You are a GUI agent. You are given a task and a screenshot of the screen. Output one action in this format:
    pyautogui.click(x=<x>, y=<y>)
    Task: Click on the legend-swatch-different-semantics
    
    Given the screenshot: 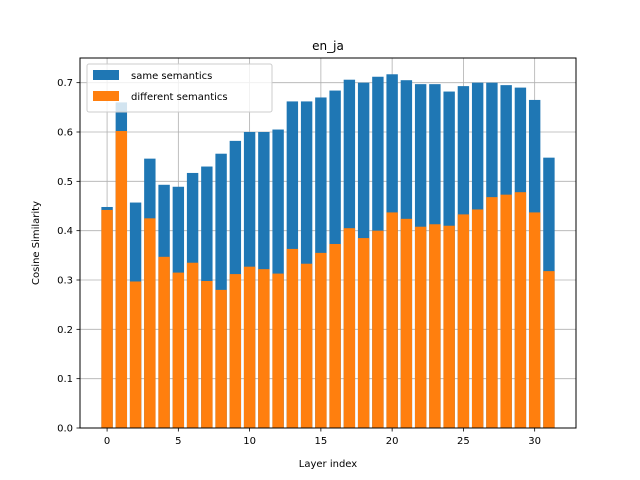 What is the action you would take?
    pyautogui.click(x=106, y=96)
    